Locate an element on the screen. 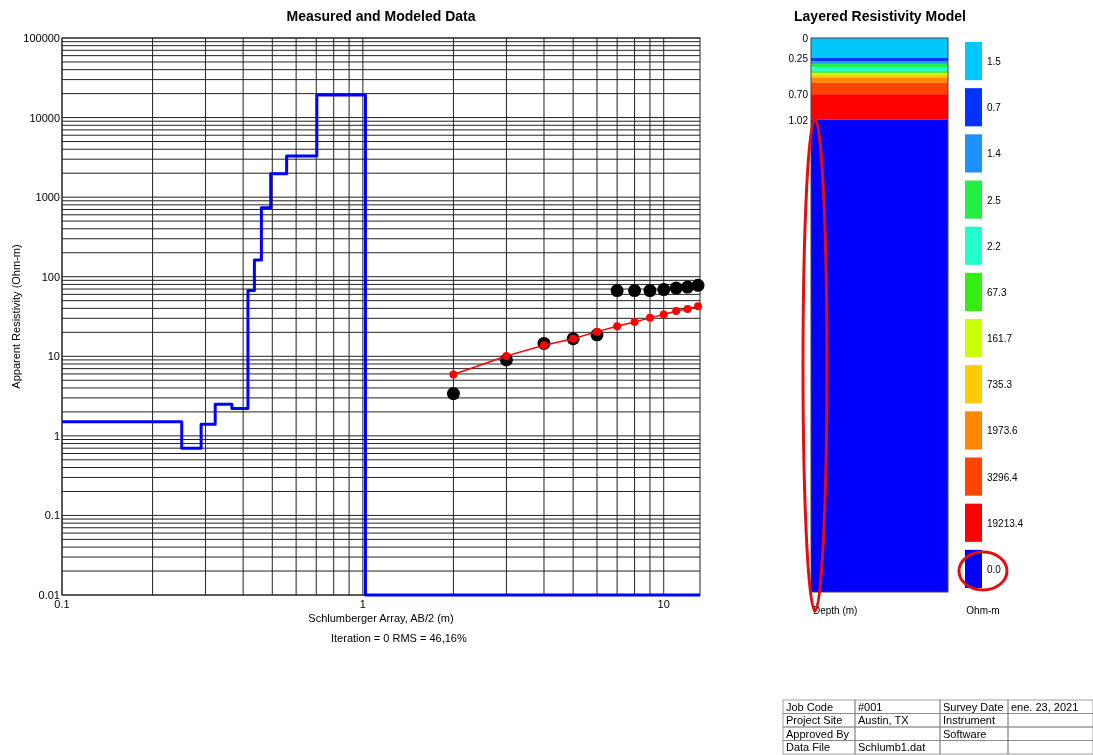 The image size is (1093, 755). x-tick-label: 1 is located at coordinates (362, 604).